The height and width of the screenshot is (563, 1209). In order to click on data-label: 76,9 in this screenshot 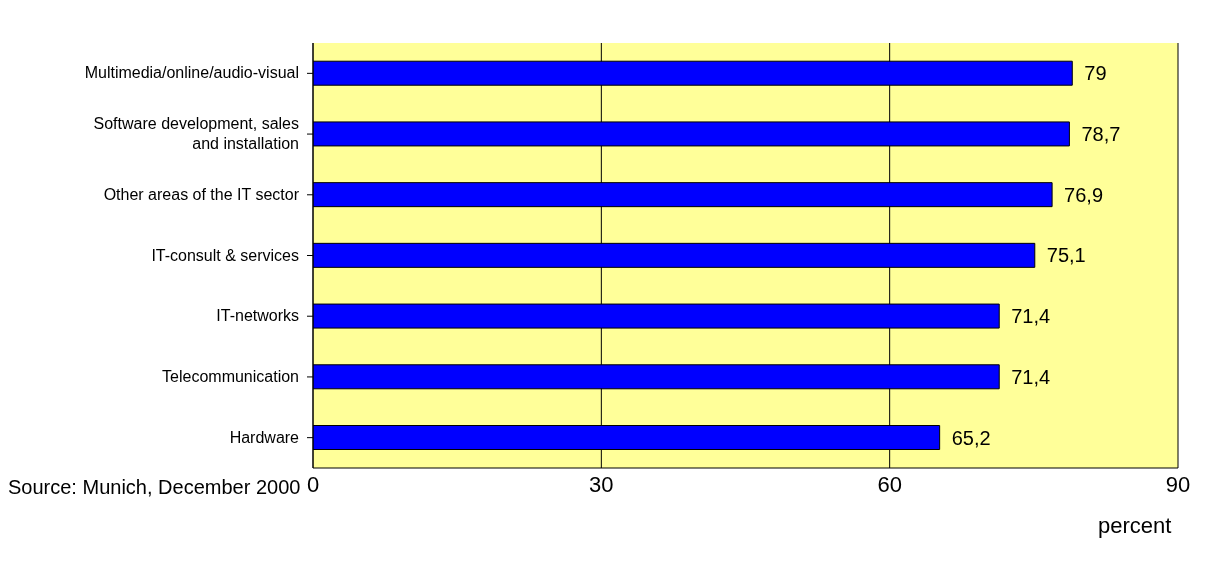, I will do `click(1084, 194)`.